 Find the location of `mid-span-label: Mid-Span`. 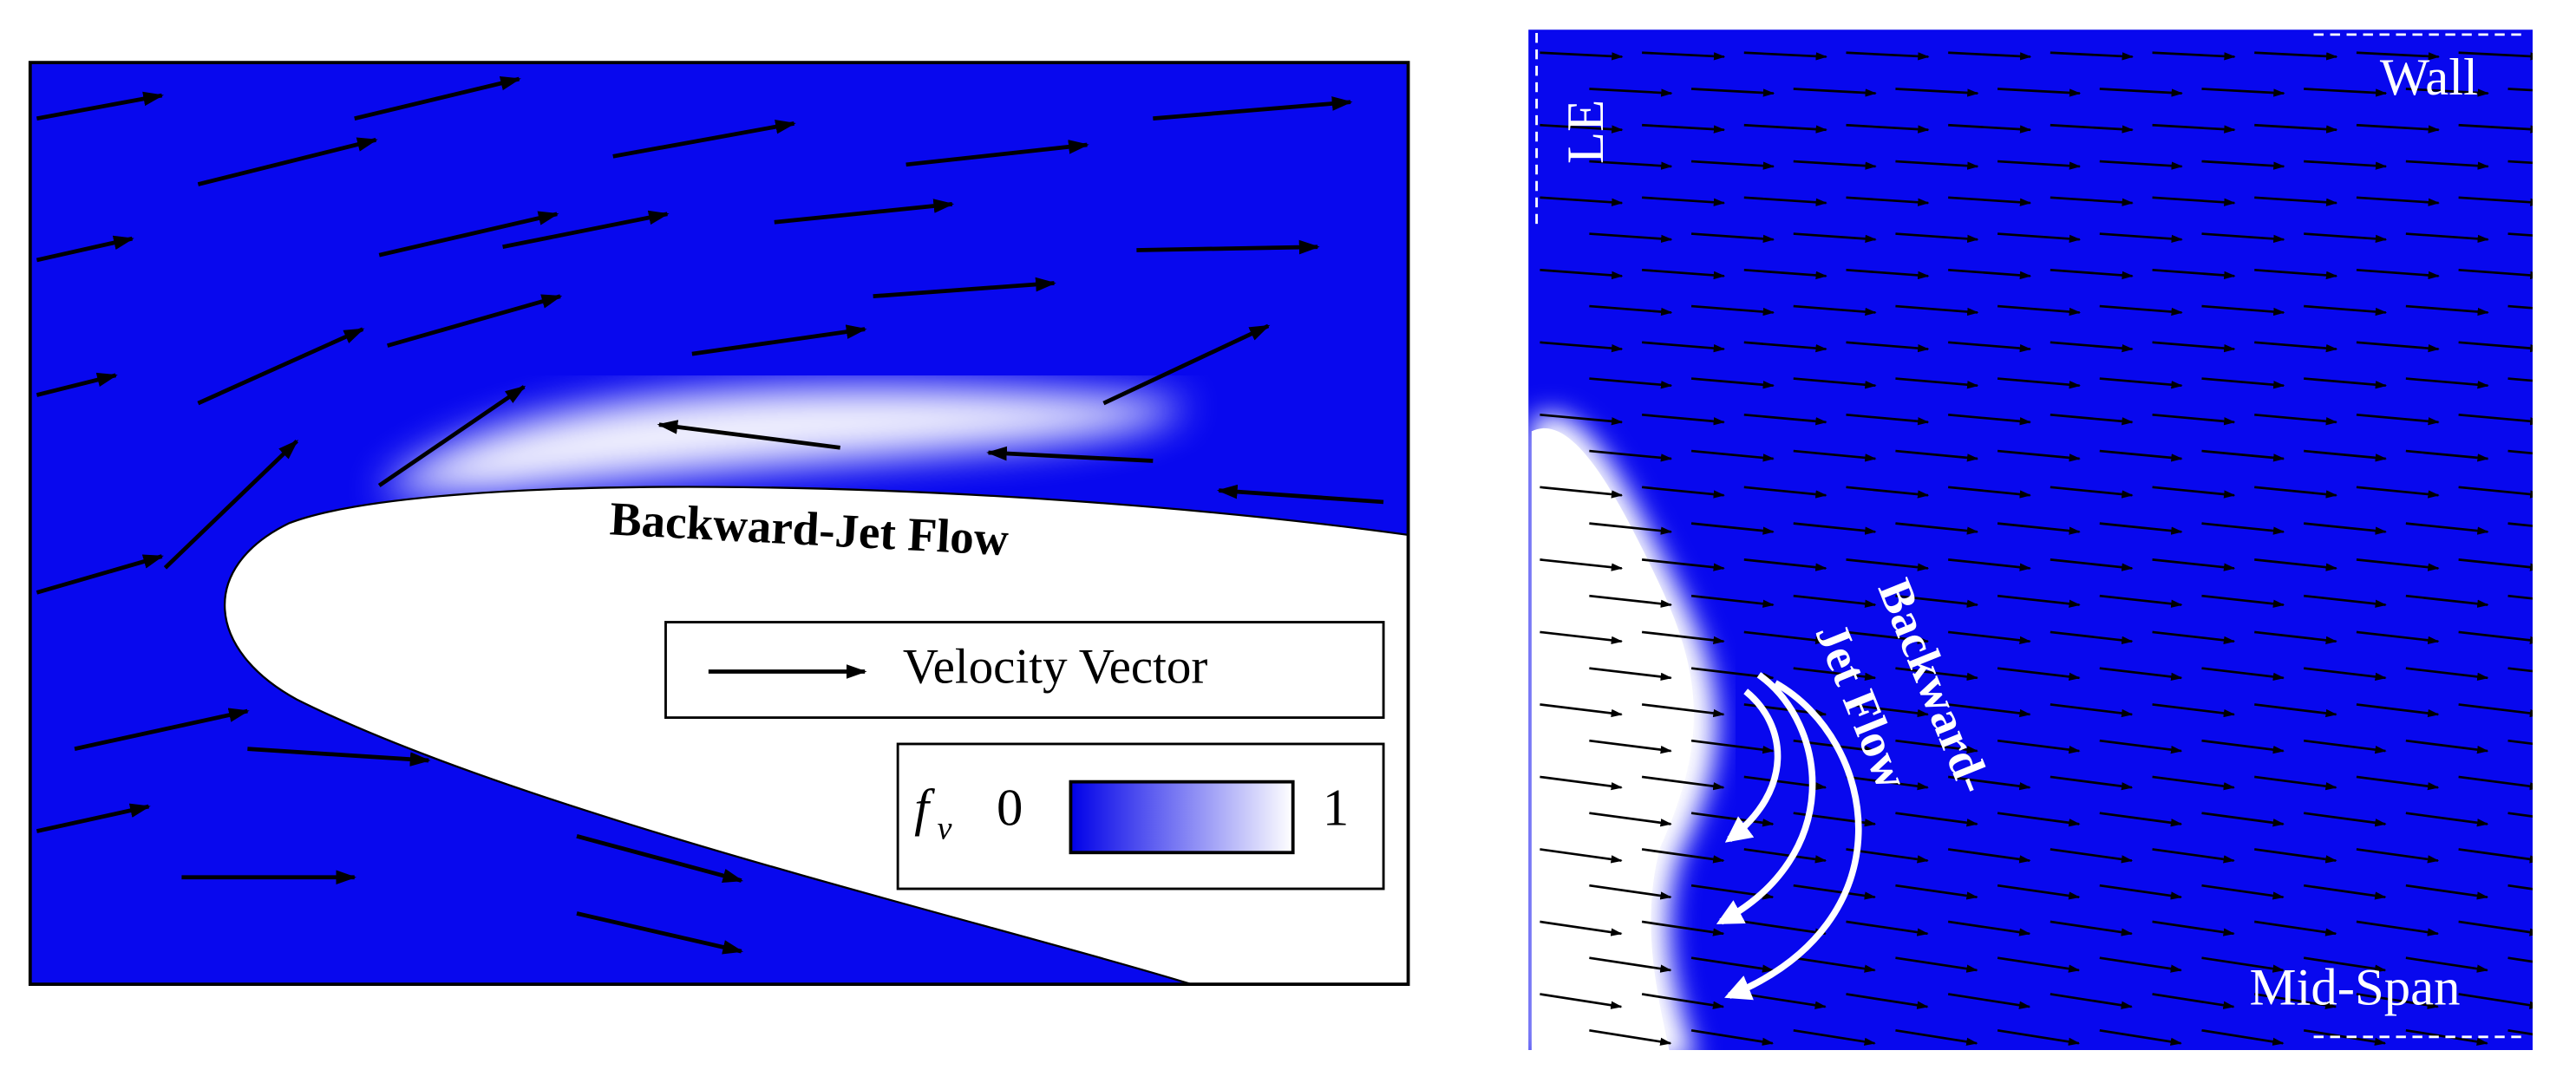

mid-span-label: Mid-Span is located at coordinates (2355, 988).